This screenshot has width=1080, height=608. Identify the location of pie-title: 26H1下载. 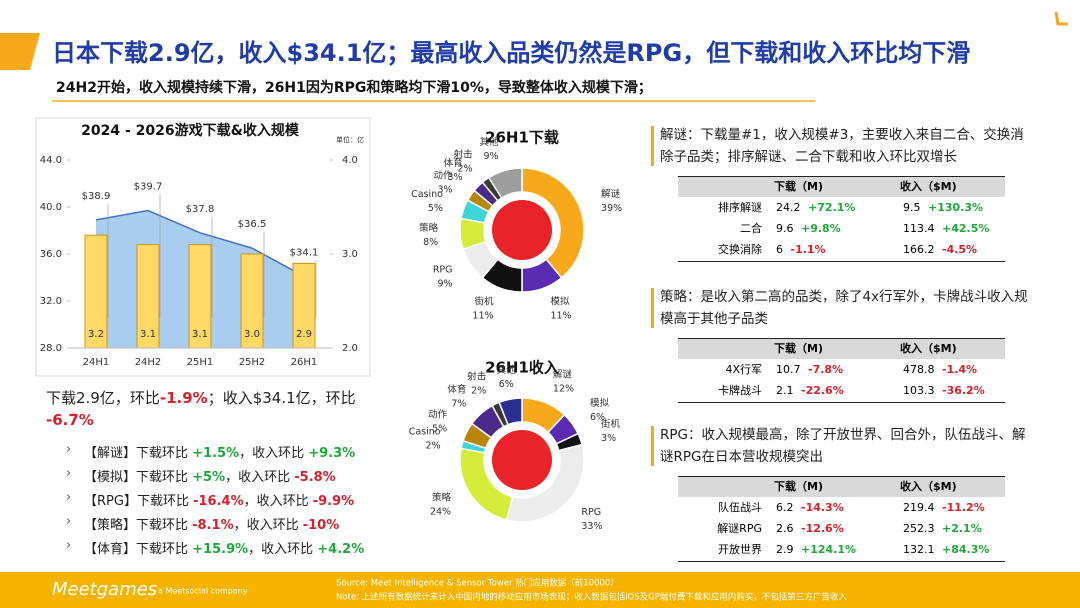
(522, 138).